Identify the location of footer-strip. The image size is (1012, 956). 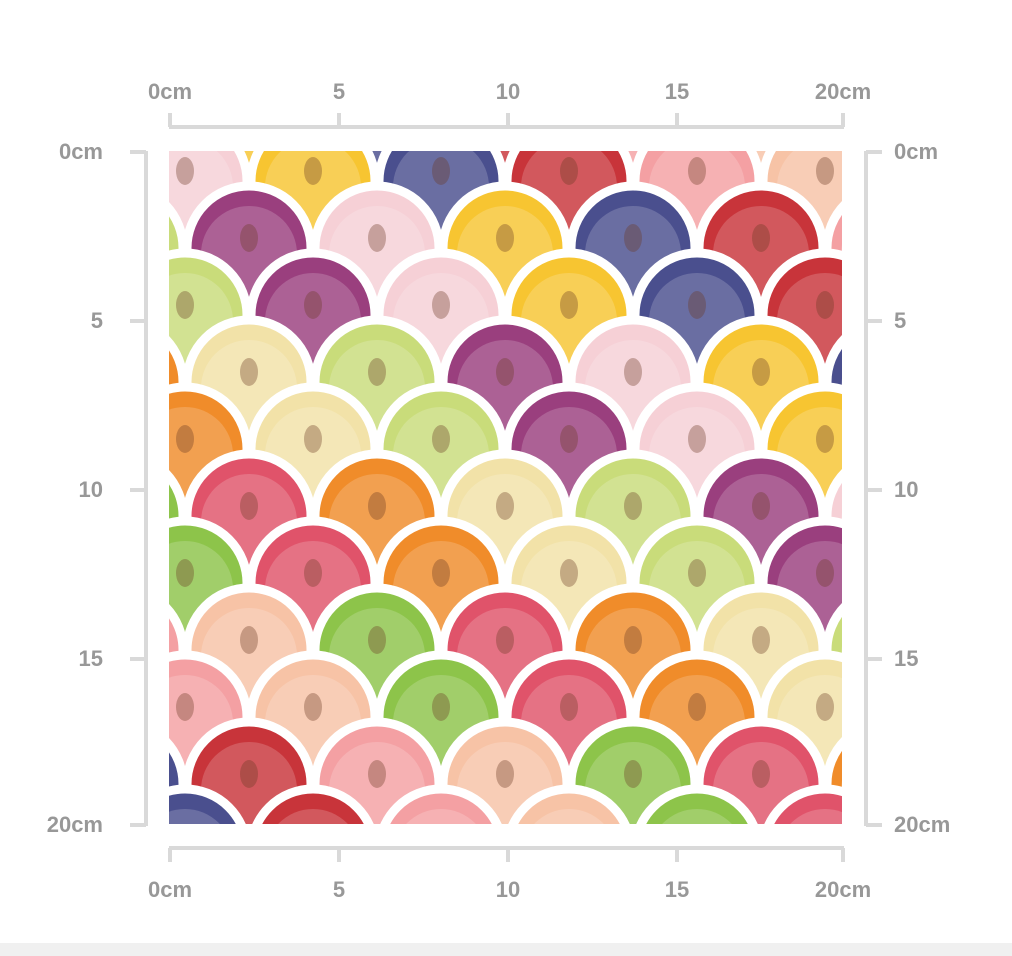
(506, 949).